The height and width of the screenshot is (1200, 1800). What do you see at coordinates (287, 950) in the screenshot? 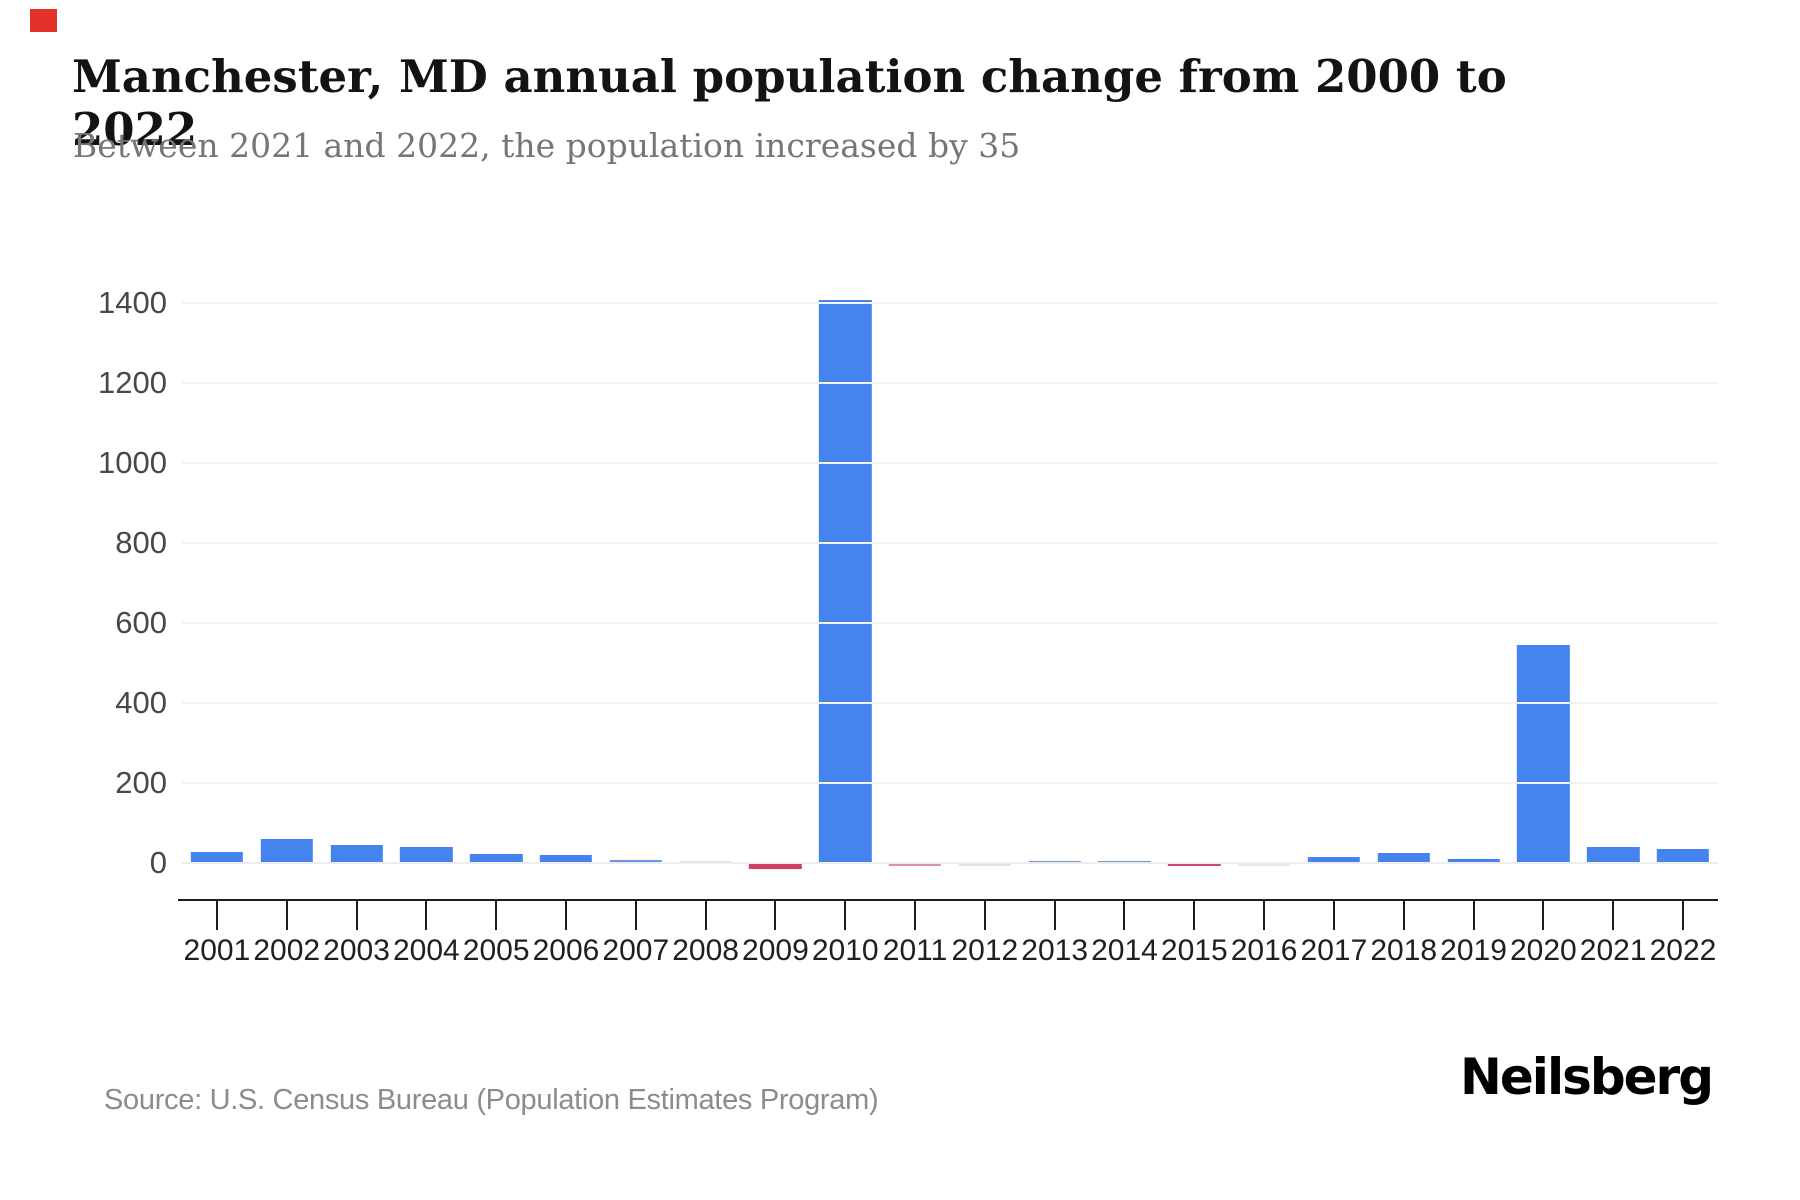
I see `x-tick-label-2002: 2002` at bounding box center [287, 950].